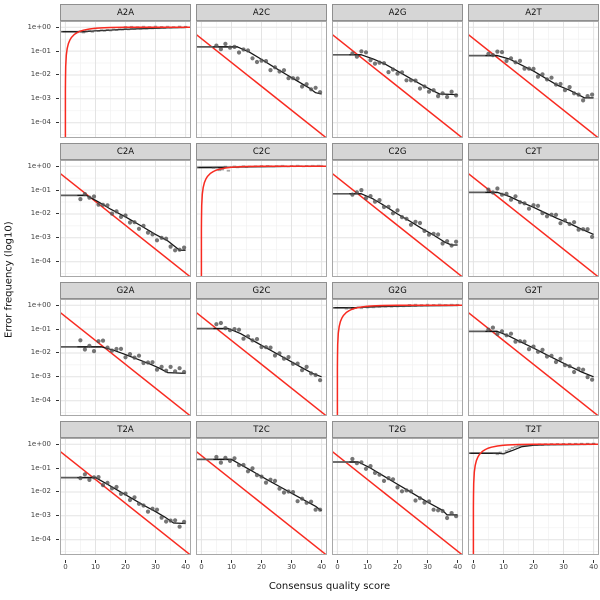  Describe the element at coordinates (337, 567) in the screenshot. I see `x-tick-label: 0` at that location.